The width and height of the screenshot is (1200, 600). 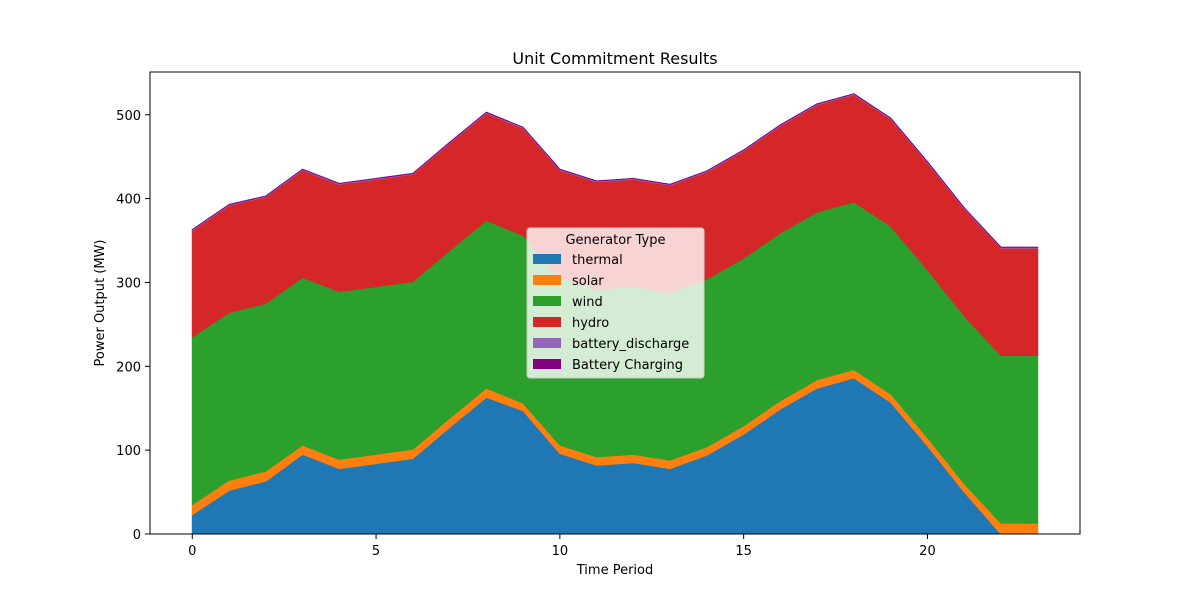 What do you see at coordinates (587, 302) in the screenshot?
I see `legend-label: wind` at bounding box center [587, 302].